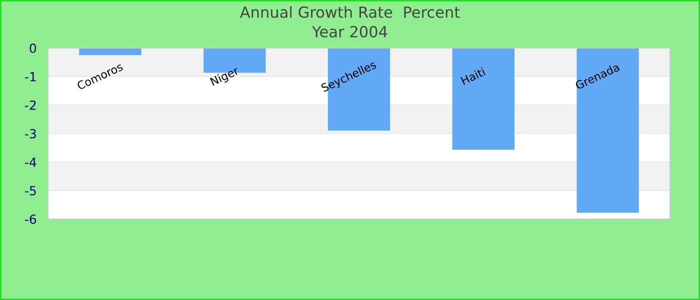 The image size is (700, 300). I want to click on chart-title: Annual Growth Rate Percent, so click(350, 12).